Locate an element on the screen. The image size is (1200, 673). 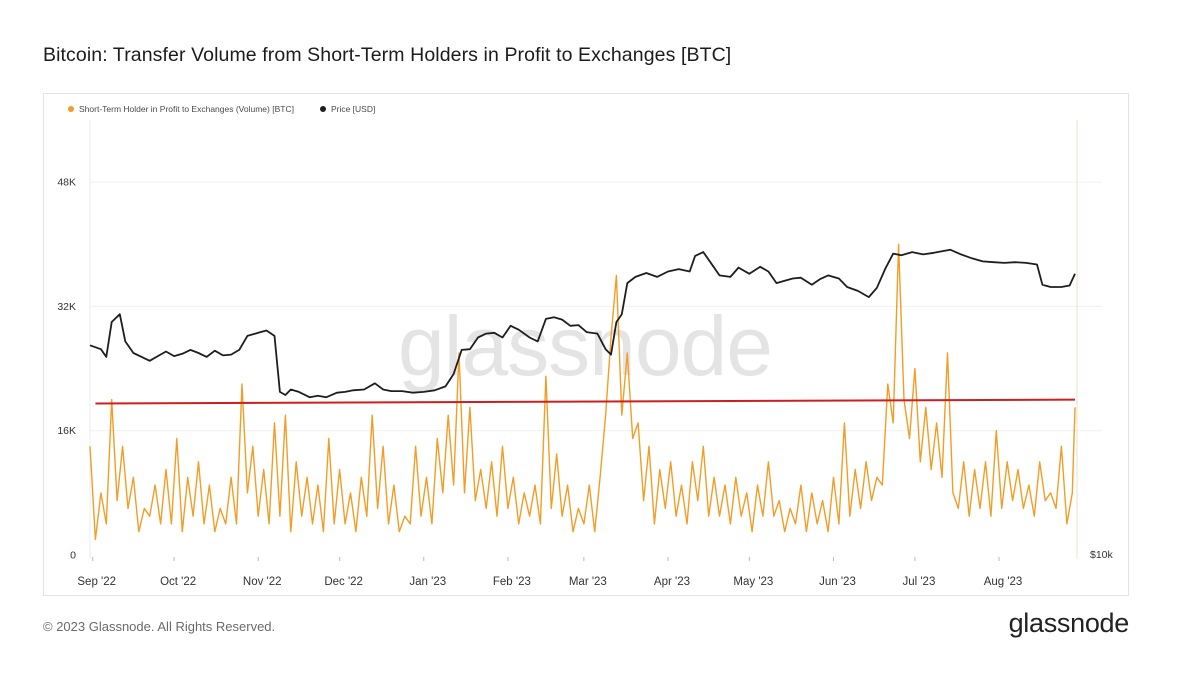
x-tick-label: Aug '23 is located at coordinates (1003, 582).